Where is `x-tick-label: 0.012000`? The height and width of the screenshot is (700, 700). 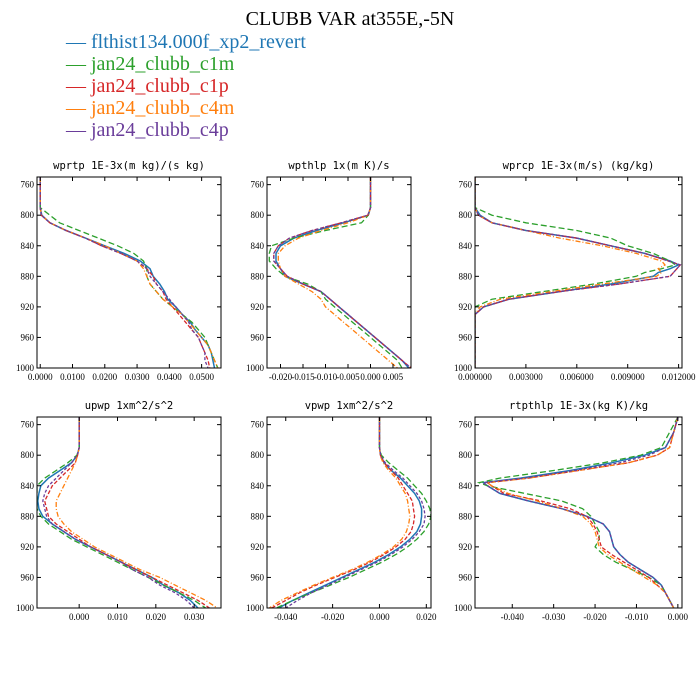 x-tick-label: 0.012000 is located at coordinates (679, 377).